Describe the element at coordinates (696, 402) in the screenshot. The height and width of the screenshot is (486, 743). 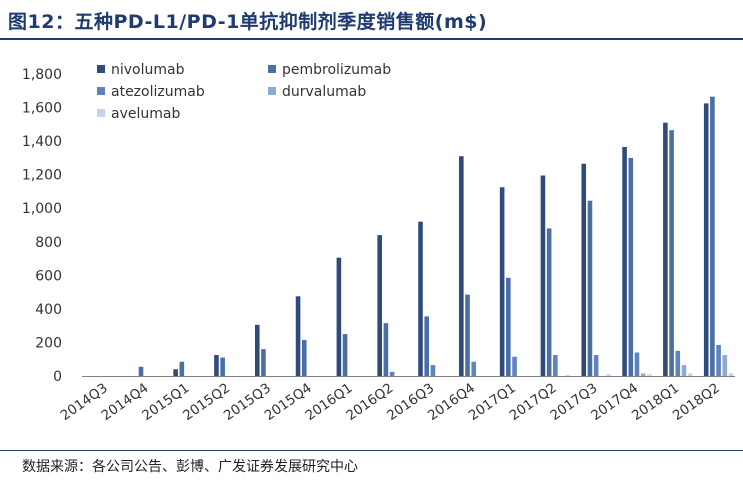
I see `x-tick-label: 2018Q2` at that location.